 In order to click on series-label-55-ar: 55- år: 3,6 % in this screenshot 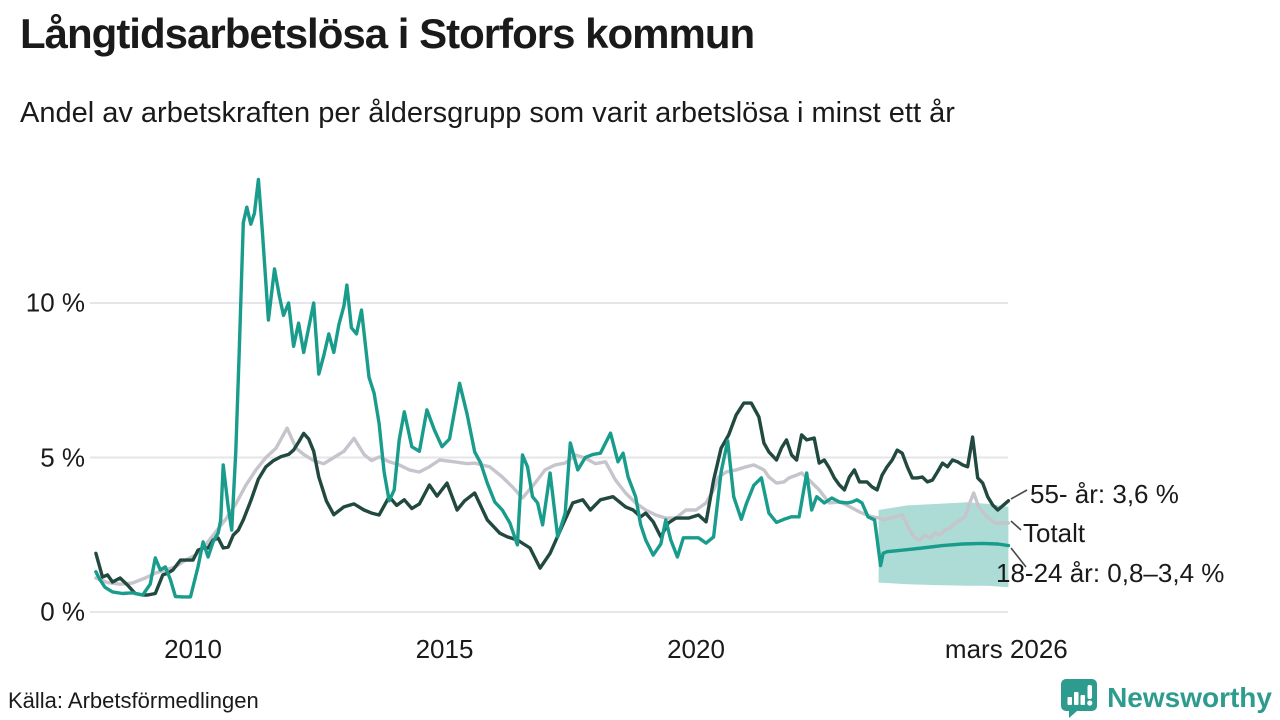, I will do `click(1104, 494)`.